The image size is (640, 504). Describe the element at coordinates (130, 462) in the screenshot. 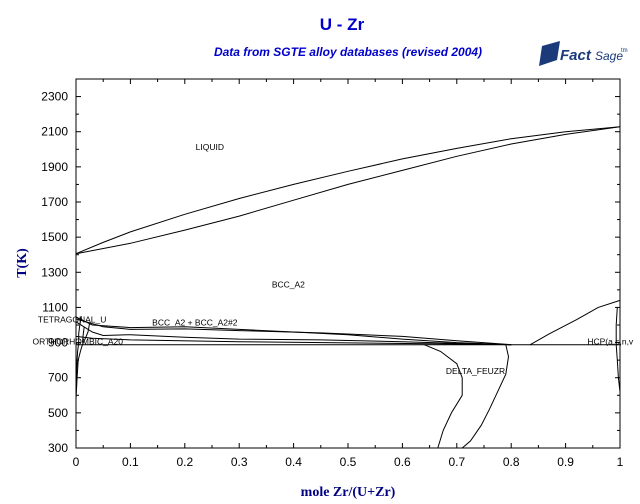

I see `x-tick-label: 0.1` at that location.